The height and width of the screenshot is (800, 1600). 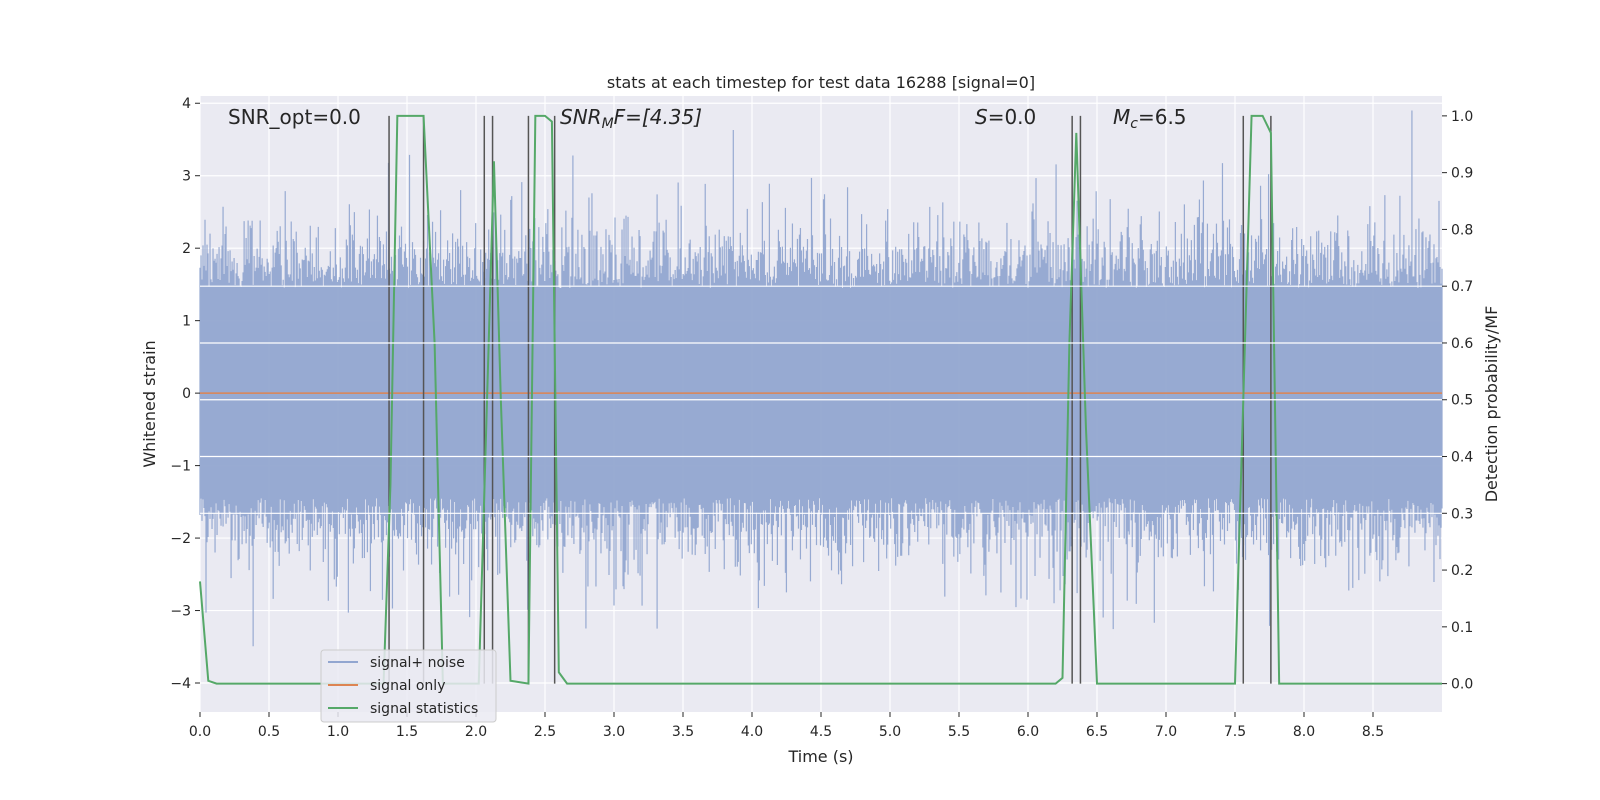 I want to click on x-tick-label: 3.0, so click(x=614, y=732).